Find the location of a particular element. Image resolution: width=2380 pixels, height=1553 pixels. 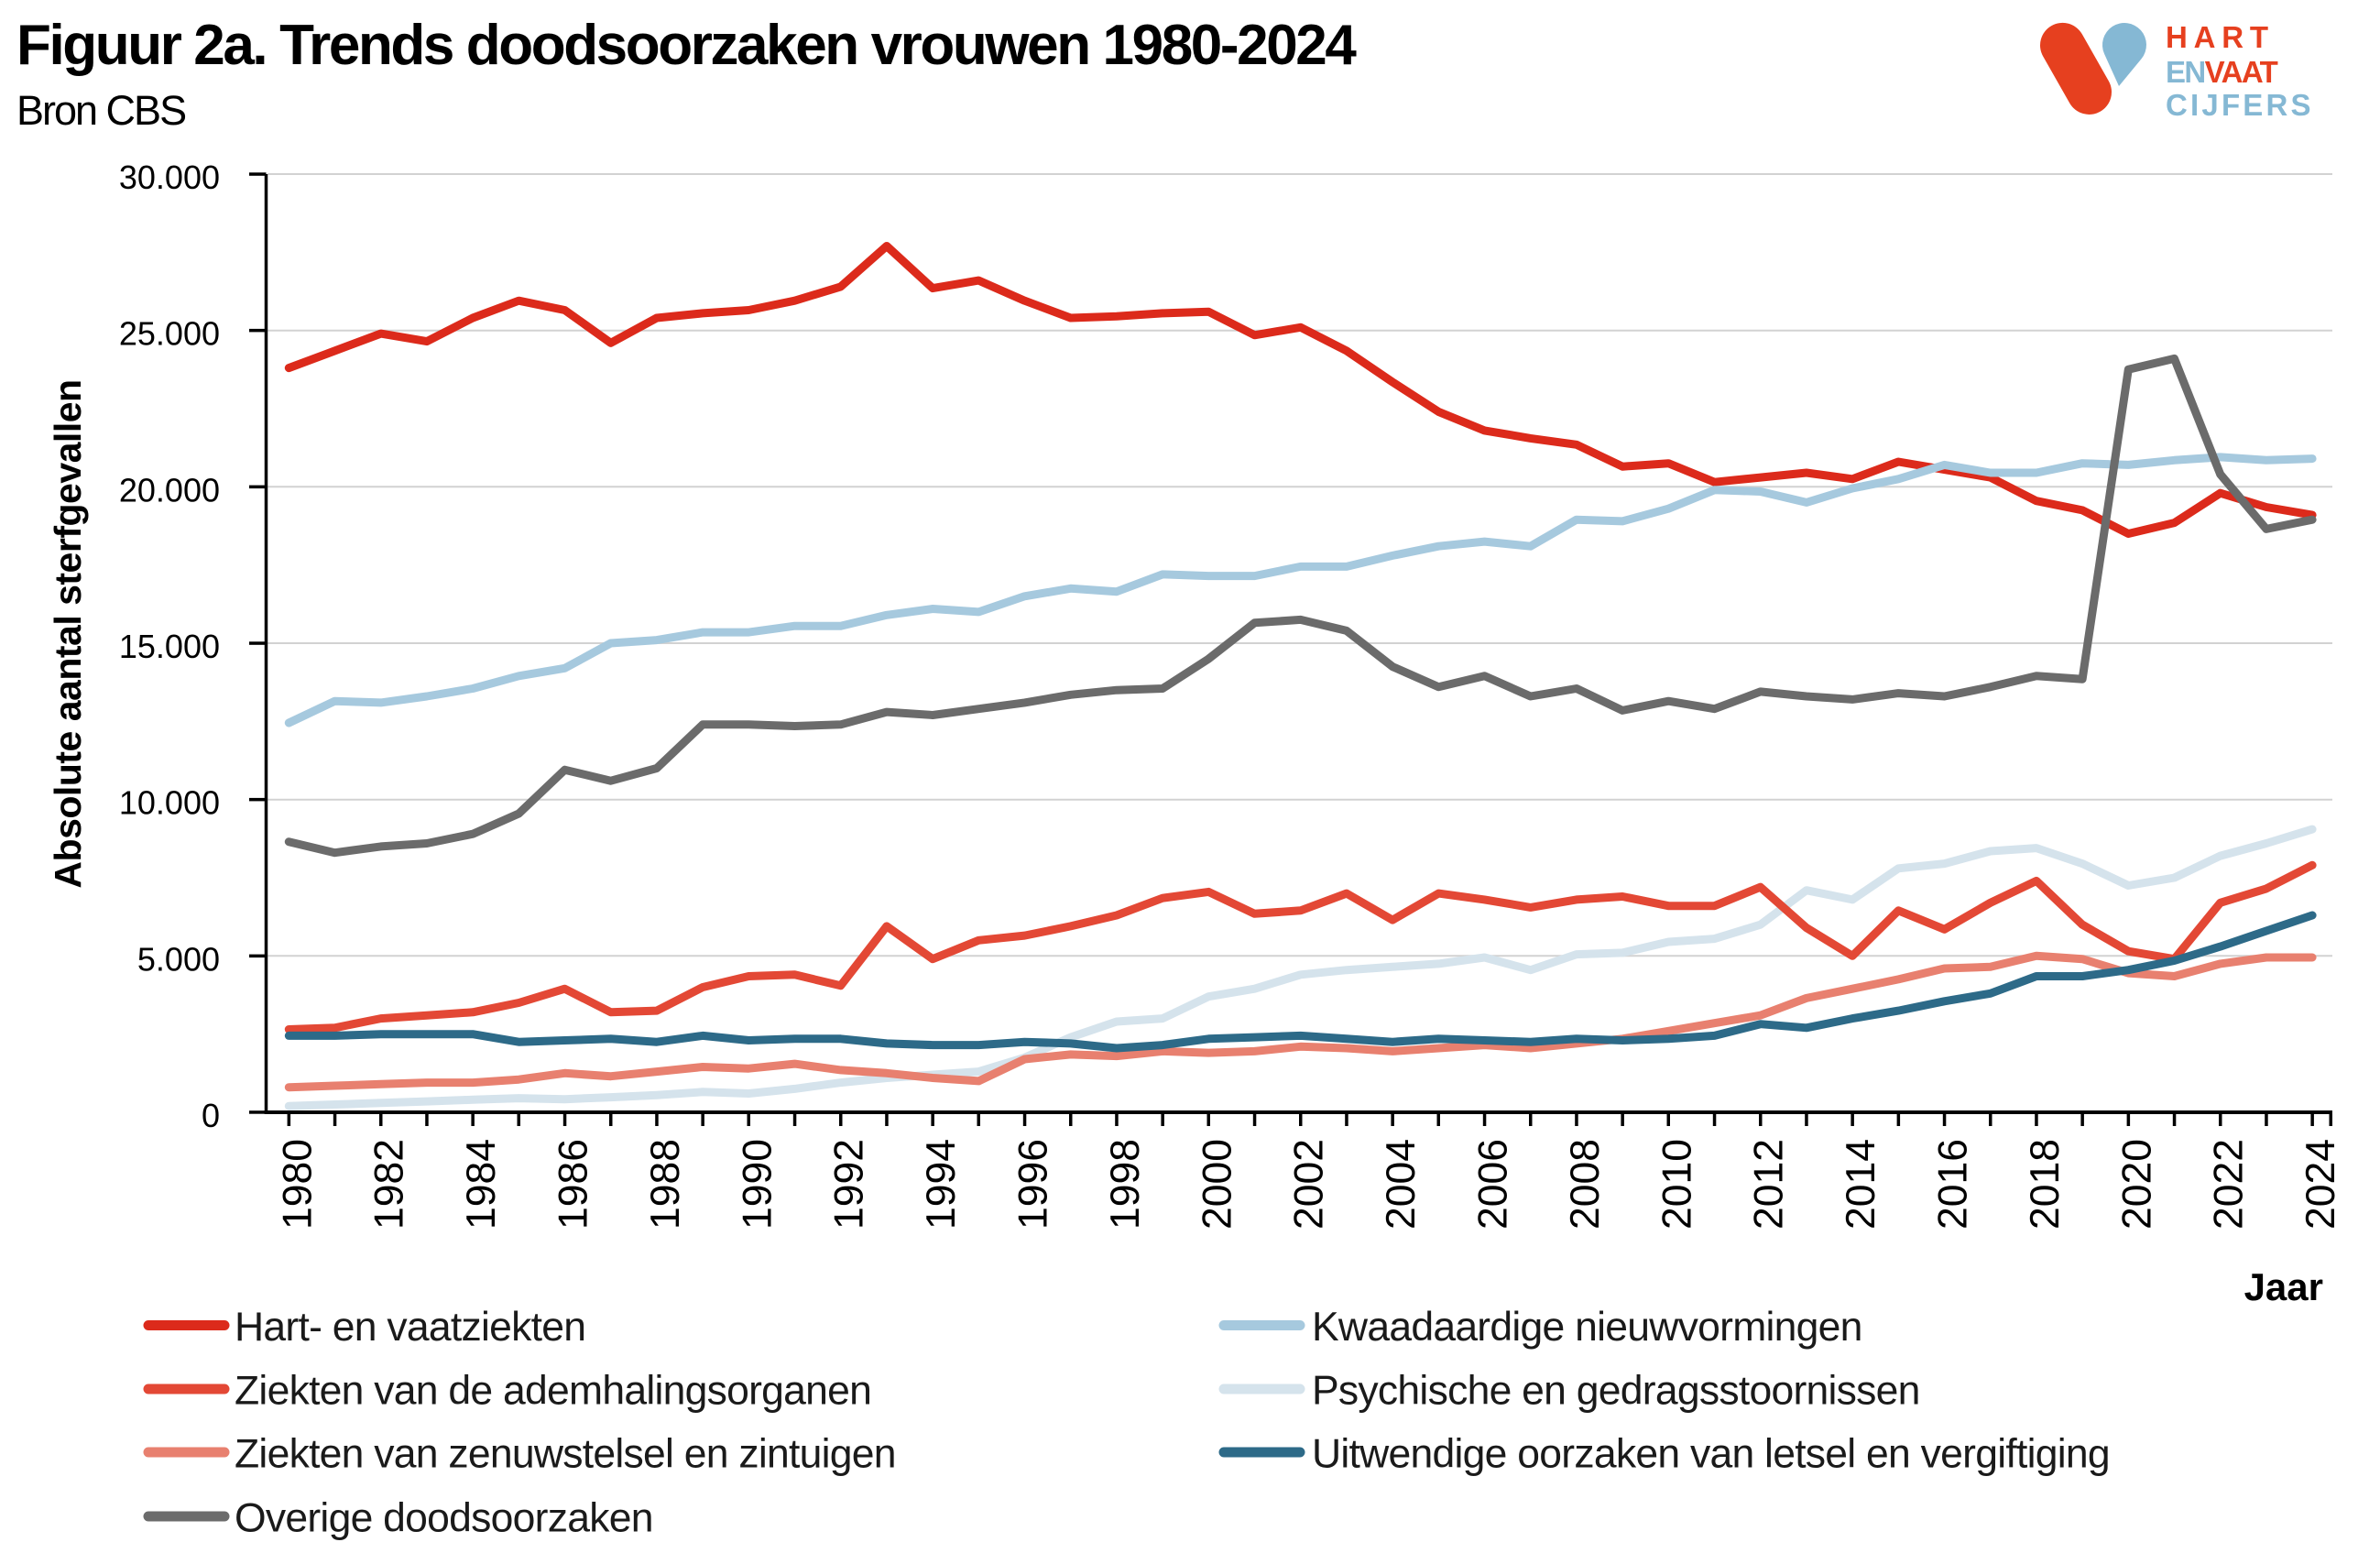

svg-text: Hart- en vaatziekten is located at coordinates (410, 1327).